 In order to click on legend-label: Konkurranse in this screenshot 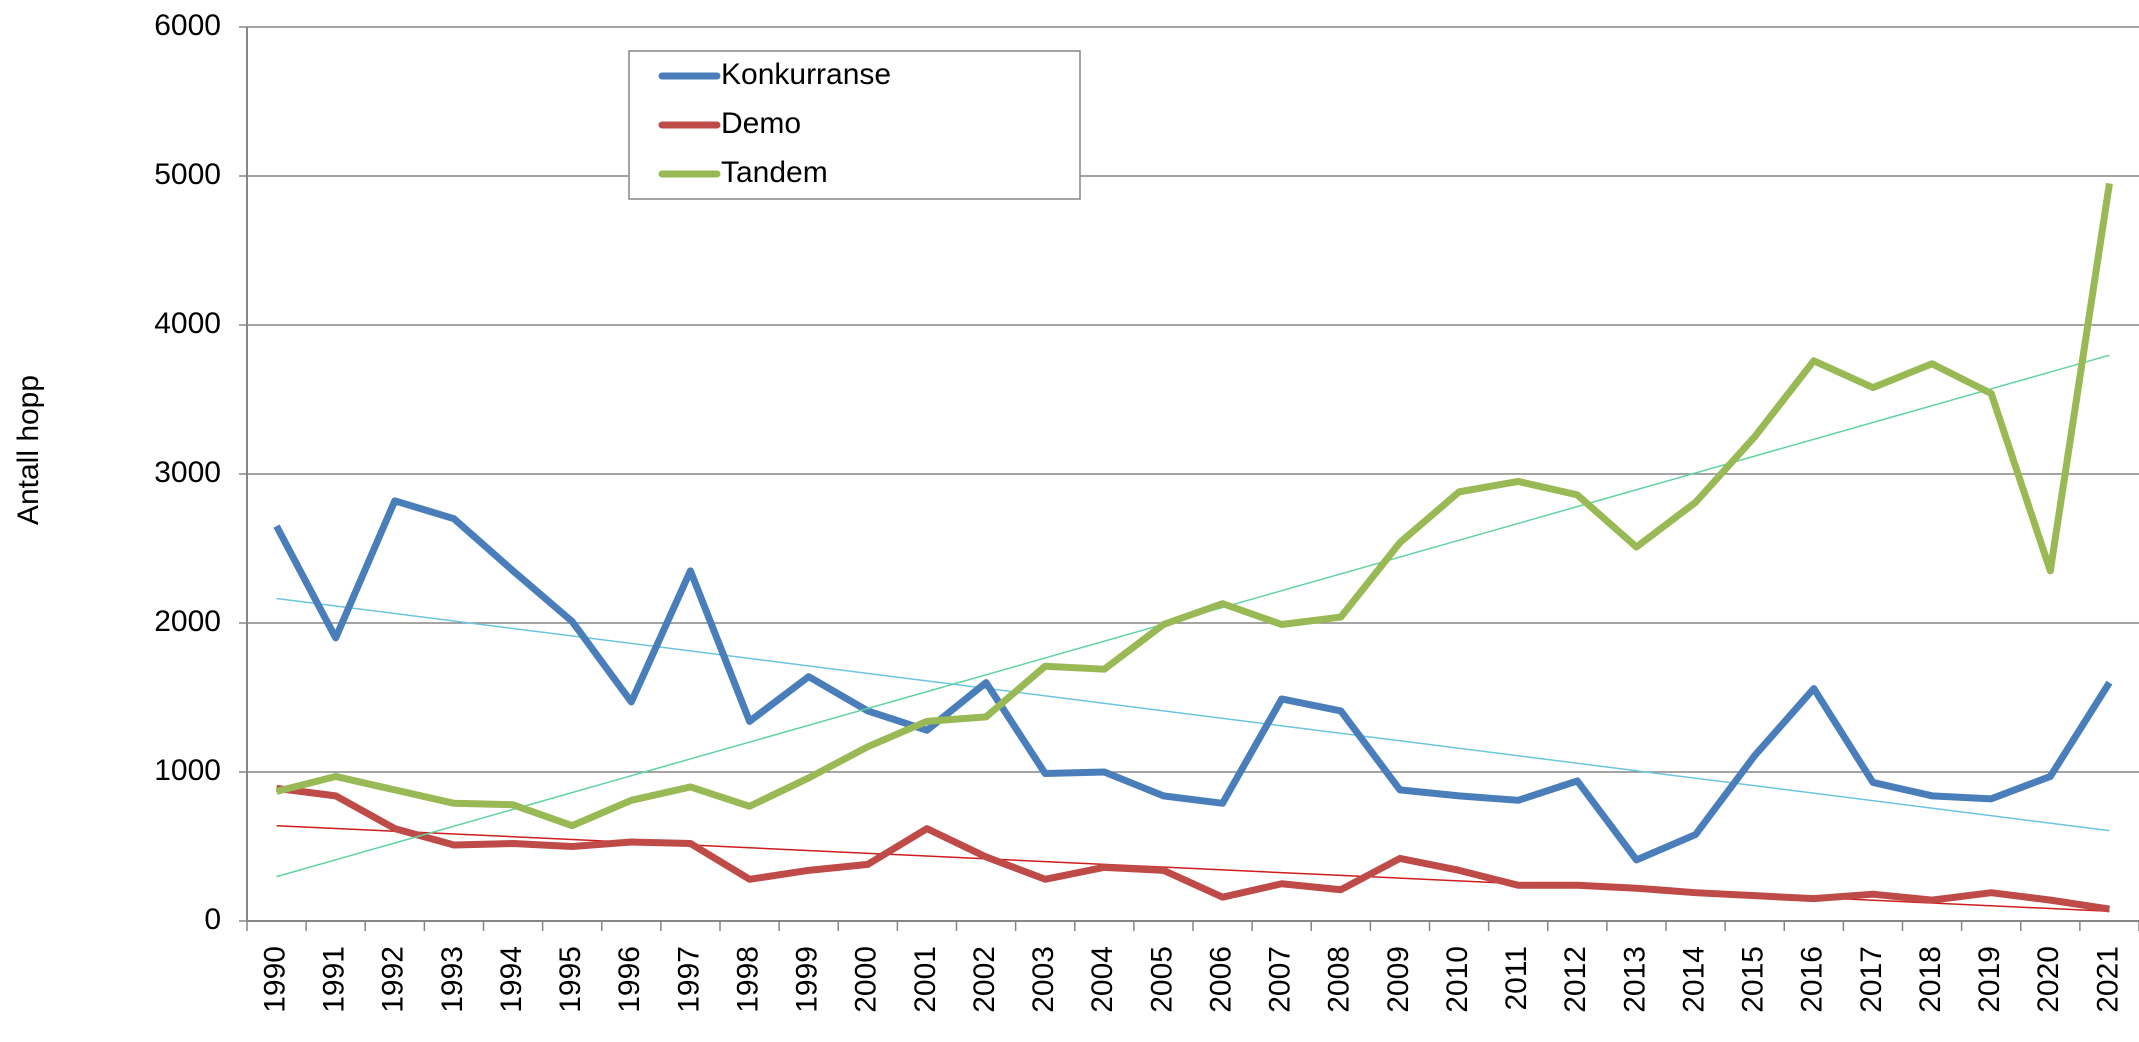, I will do `click(806, 74)`.